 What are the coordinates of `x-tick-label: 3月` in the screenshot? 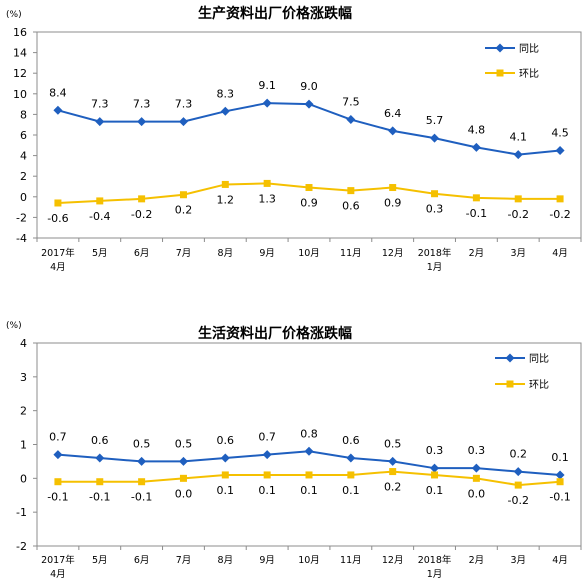 It's located at (518, 560).